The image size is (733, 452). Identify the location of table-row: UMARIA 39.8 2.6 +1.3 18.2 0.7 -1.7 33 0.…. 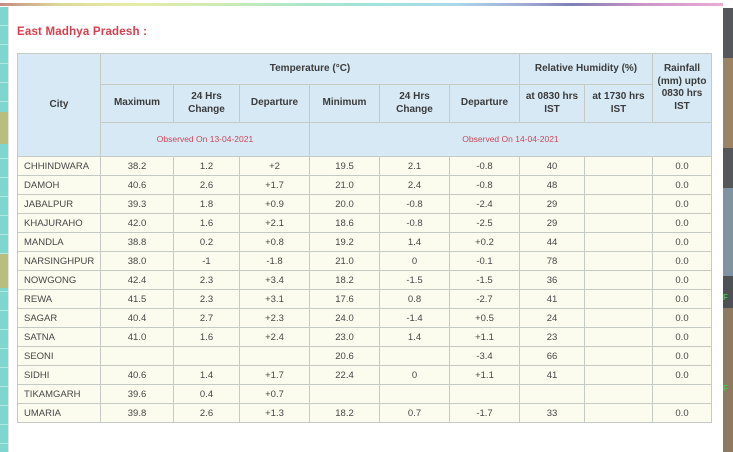
(364, 413).